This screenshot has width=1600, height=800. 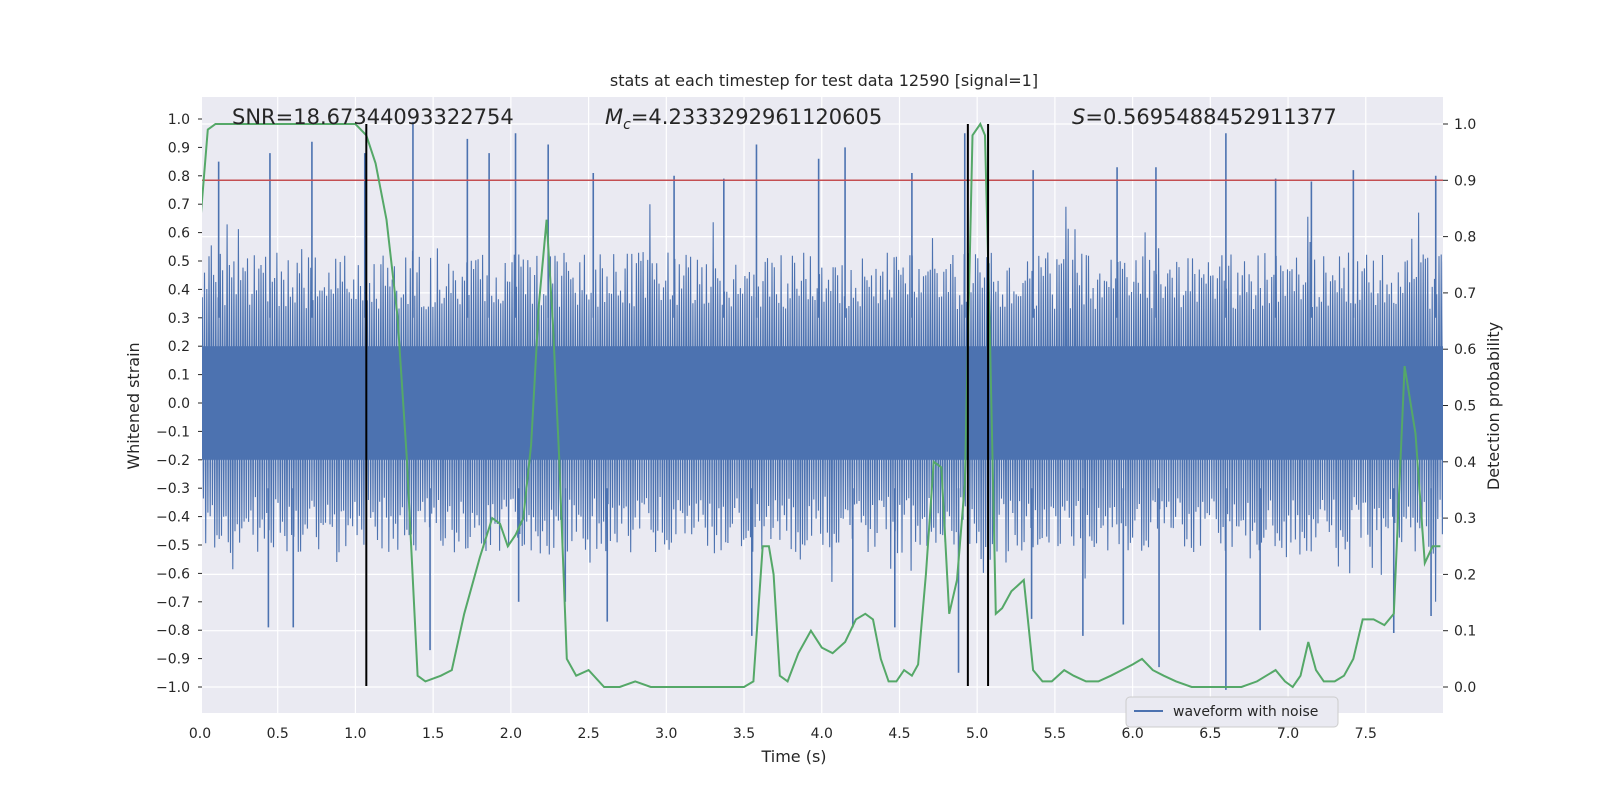 I want to click on y-tick-label: −1.0, so click(x=173, y=688).